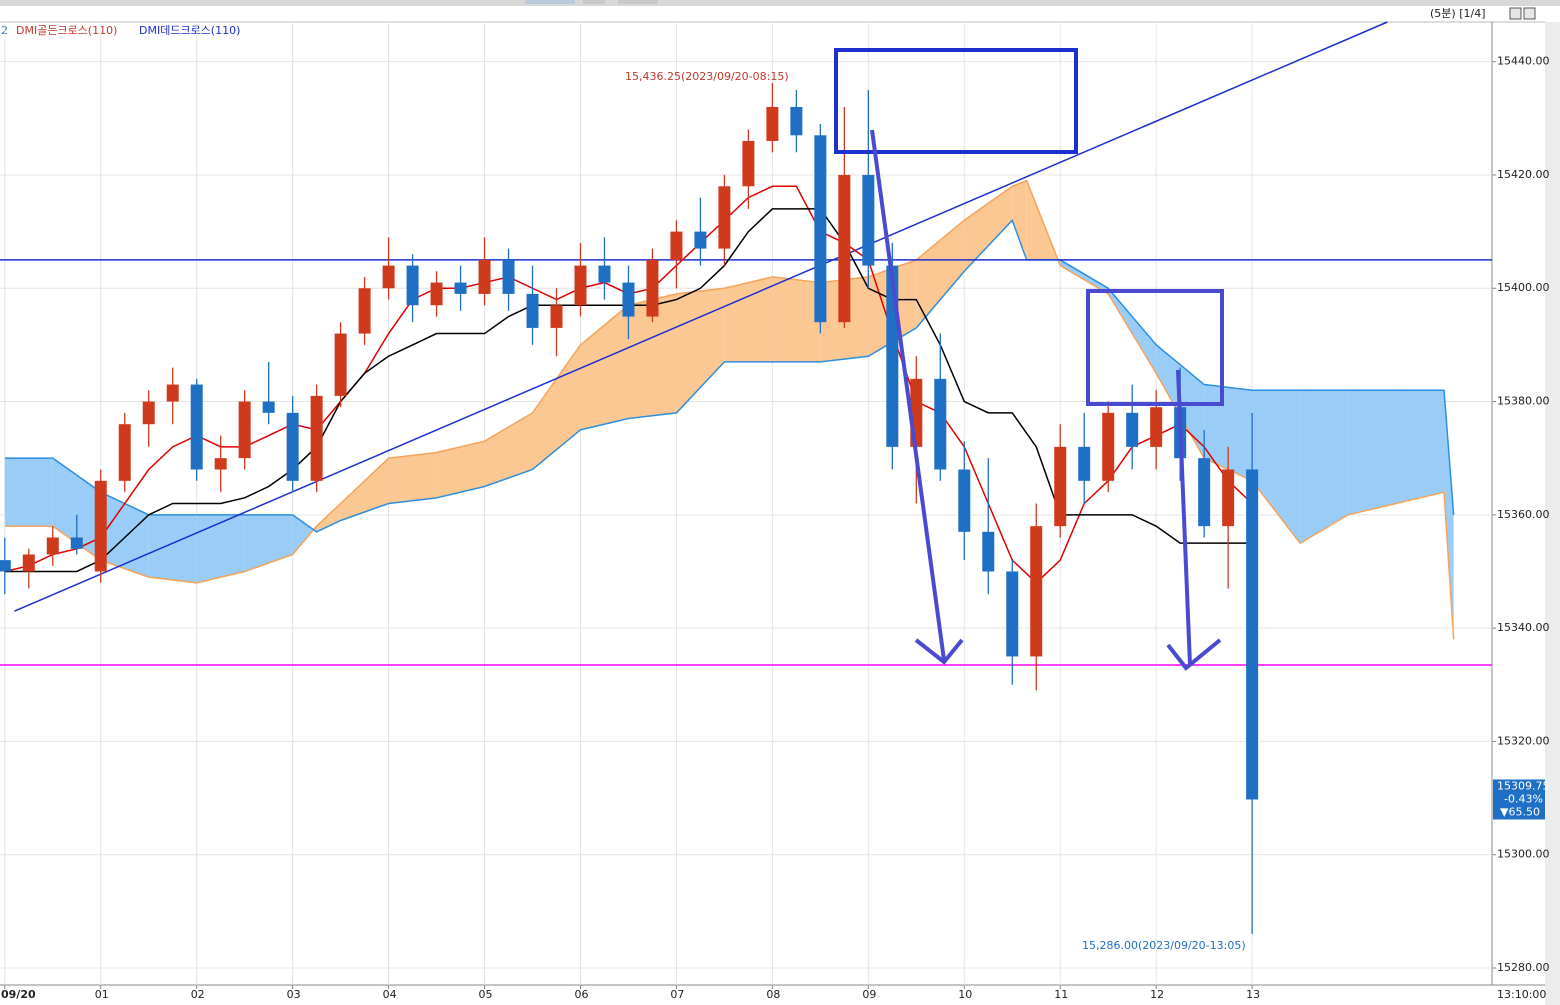  What do you see at coordinates (1523, 514) in the screenshot?
I see `y-tick-label: 15360.00` at bounding box center [1523, 514].